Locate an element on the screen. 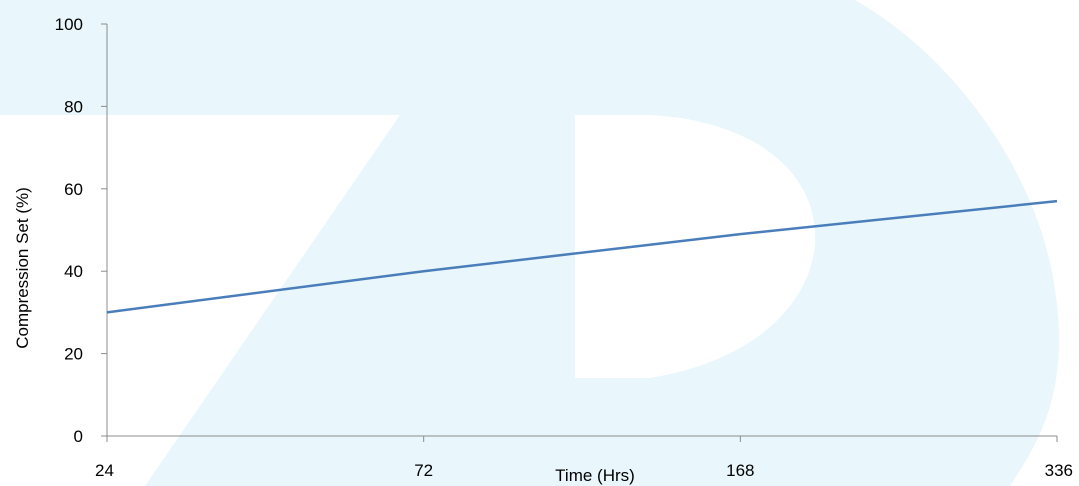  y-tick-label: 40 is located at coordinates (73, 271).